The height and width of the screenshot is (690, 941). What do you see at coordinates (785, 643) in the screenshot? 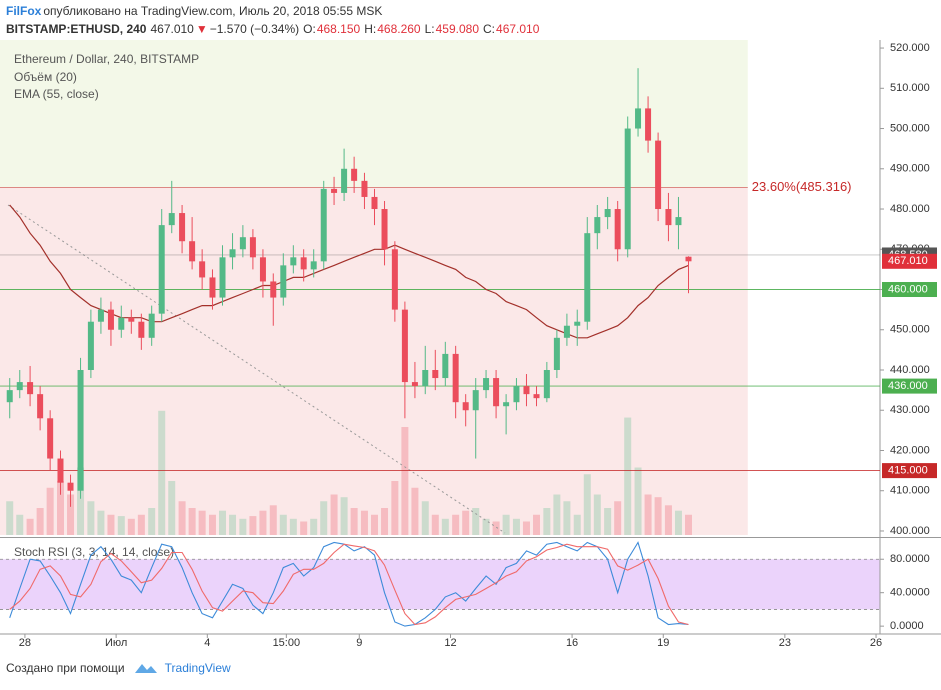
I see `x-tick-label: 23` at bounding box center [785, 643].